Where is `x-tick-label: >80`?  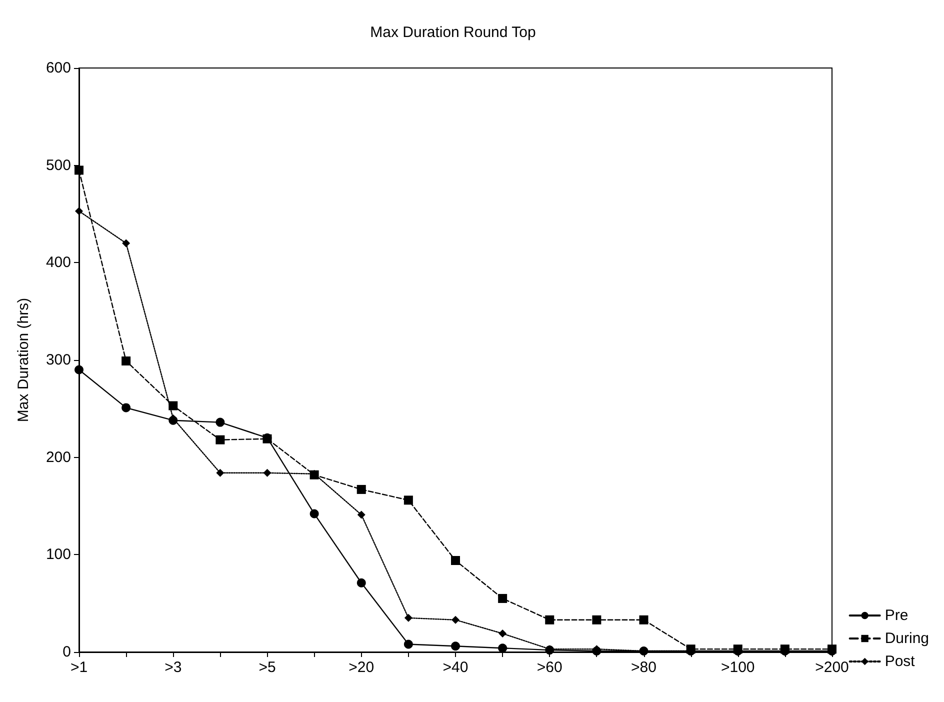 x-tick-label: >80 is located at coordinates (643, 667).